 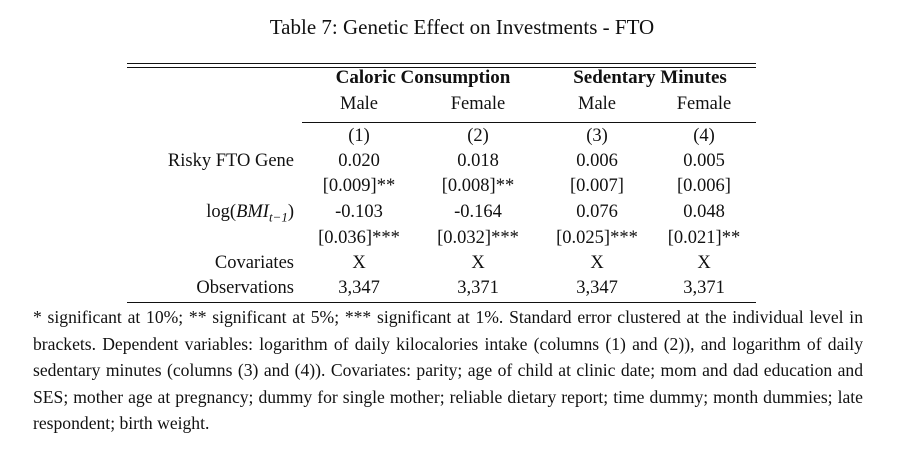 I want to click on bmi-coef-2: -0.164, so click(x=478, y=212).